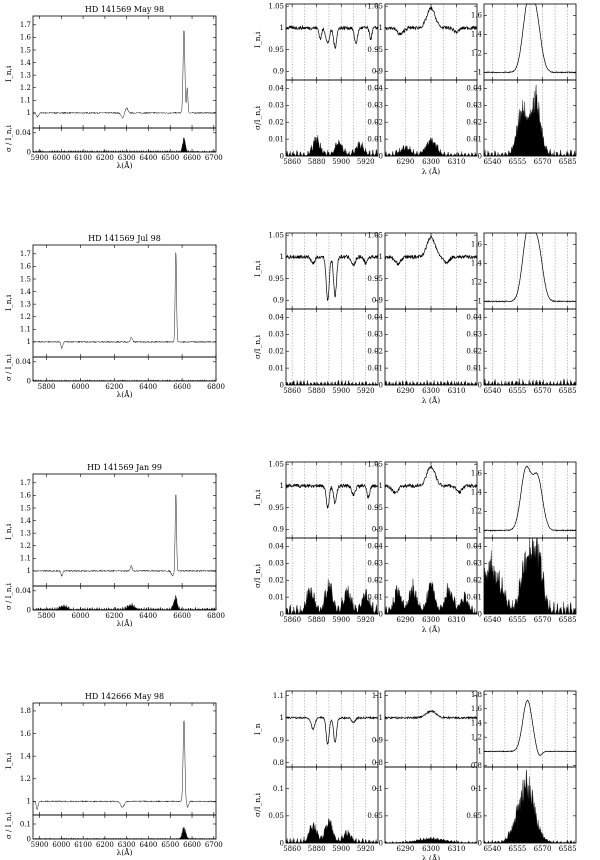  Describe the element at coordinates (366, 391) in the screenshot. I see `x-tick-label: 5920` at that location.